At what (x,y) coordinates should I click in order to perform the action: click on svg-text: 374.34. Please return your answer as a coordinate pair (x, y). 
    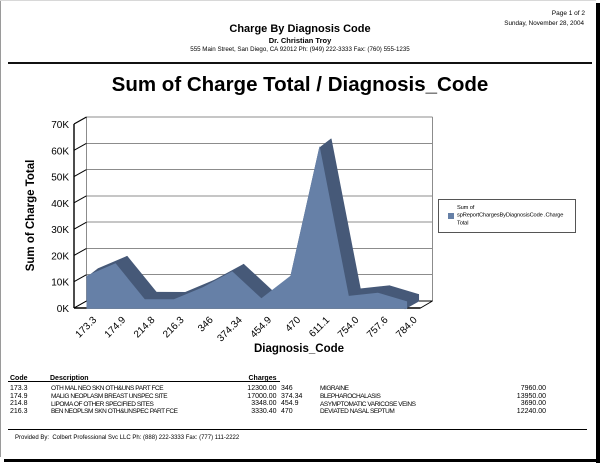
    Looking at the image, I should click on (230, 330).